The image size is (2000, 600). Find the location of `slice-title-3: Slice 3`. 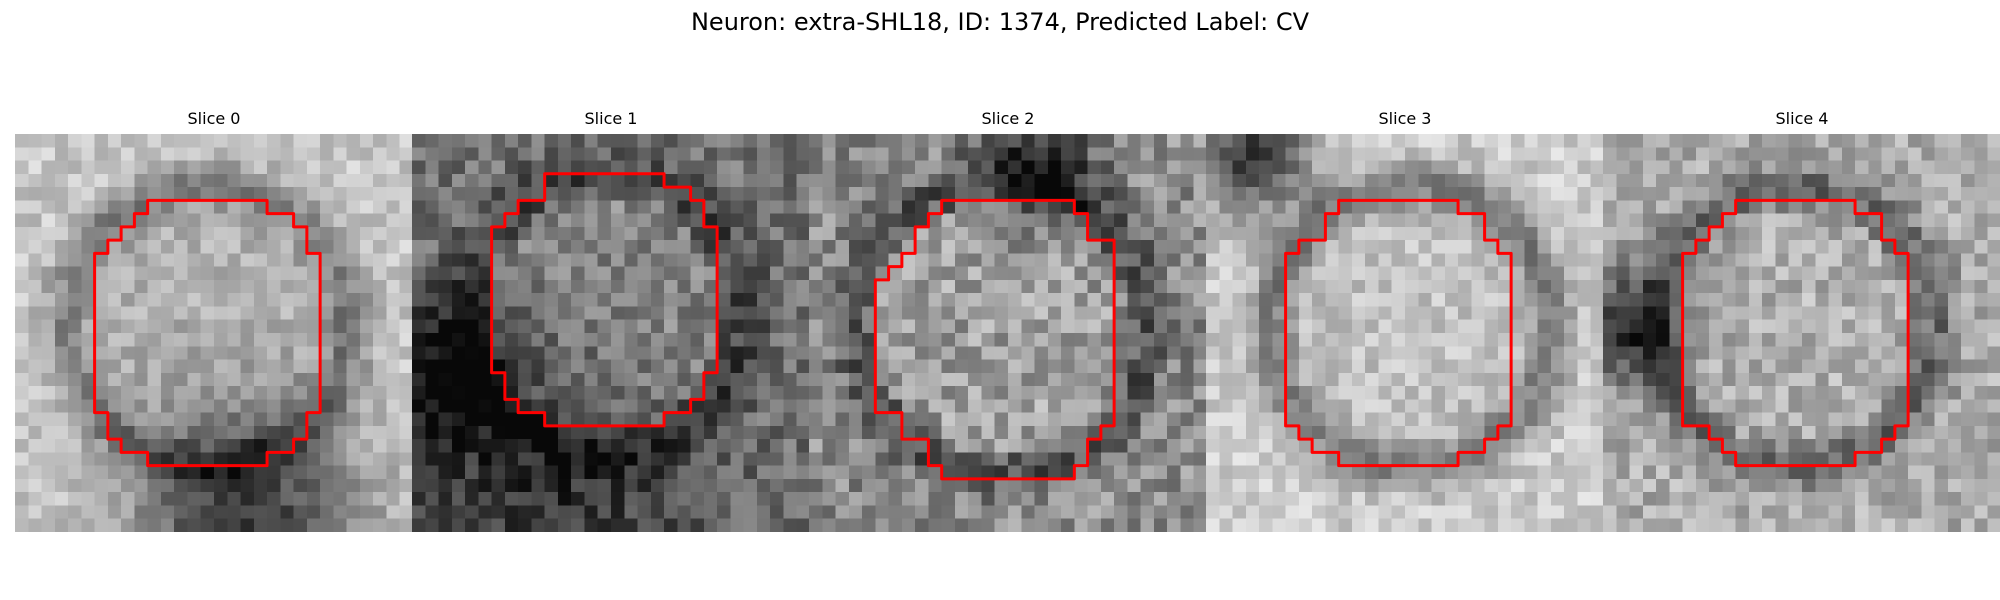

slice-title-3: Slice 3 is located at coordinates (1405, 118).